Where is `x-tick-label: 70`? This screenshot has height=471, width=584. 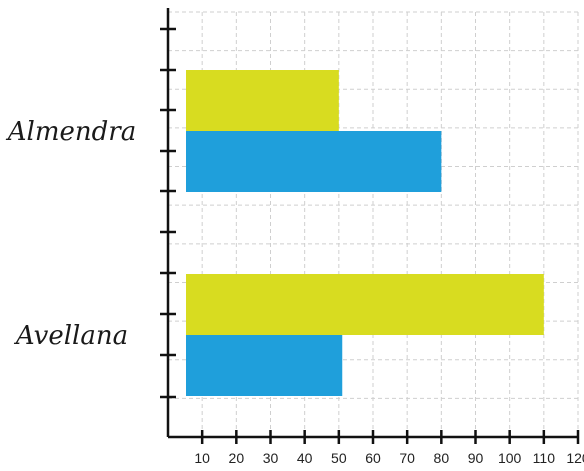 x-tick-label: 70 is located at coordinates (407, 458).